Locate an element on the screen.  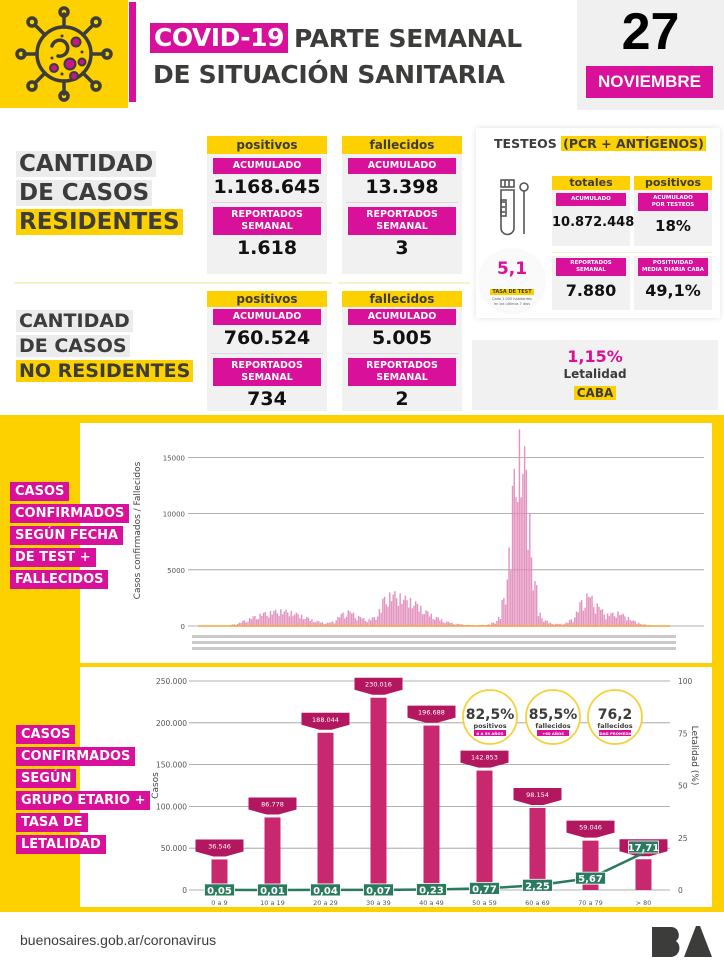
letalidad-label: 17,71 is located at coordinates (644, 848).